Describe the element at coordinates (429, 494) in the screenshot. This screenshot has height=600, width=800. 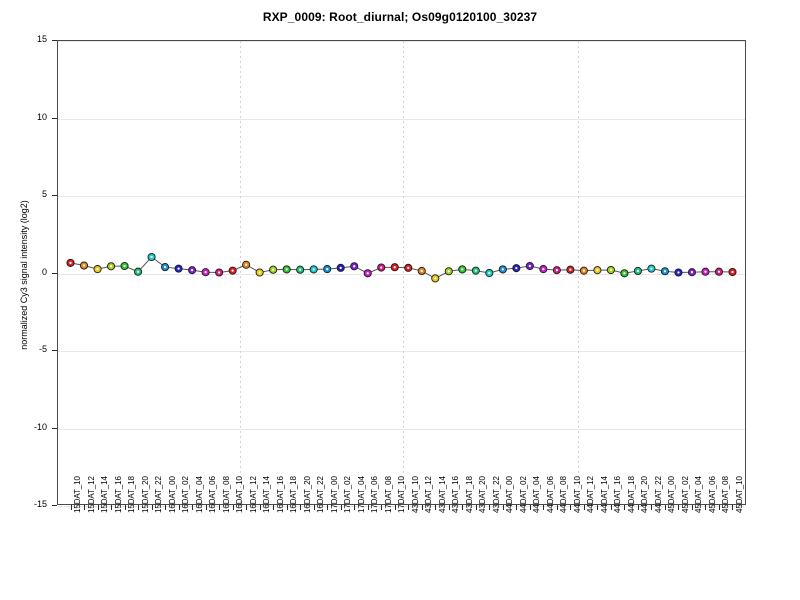
I see `x-tick-label: 43DAT_12` at that location.